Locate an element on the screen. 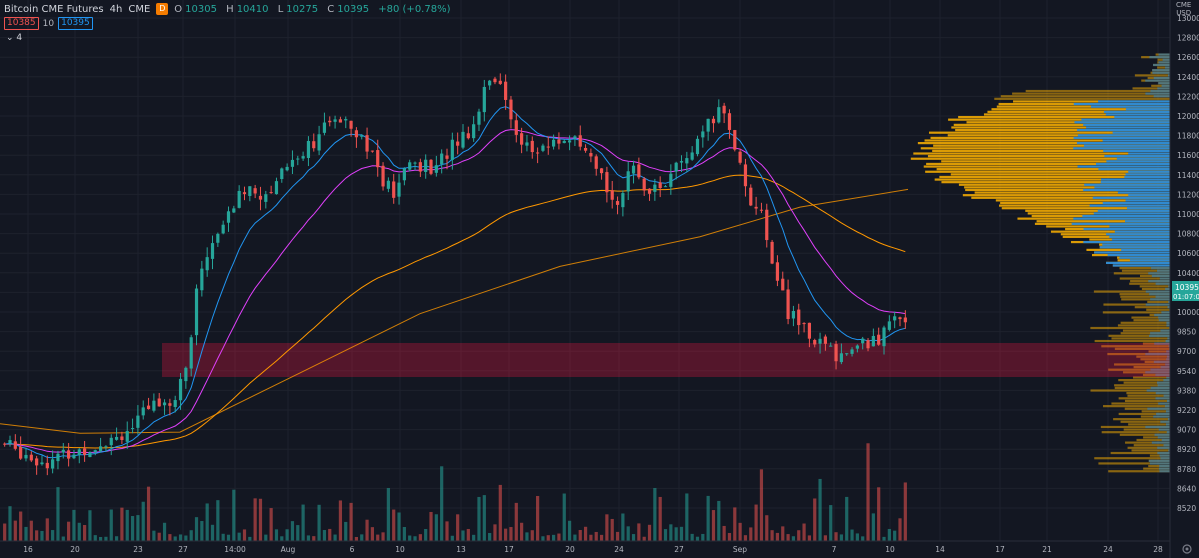 This screenshot has height=558, width=1199. indicators-toggle: ⌄ 4 is located at coordinates (14, 38).